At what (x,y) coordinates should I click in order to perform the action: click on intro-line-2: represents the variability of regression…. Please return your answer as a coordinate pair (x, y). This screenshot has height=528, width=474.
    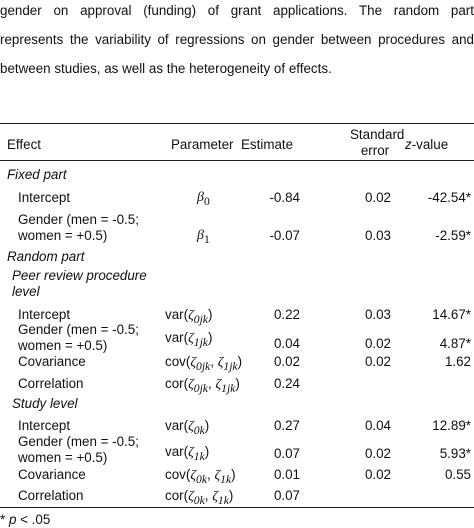
    Looking at the image, I should click on (237, 39).